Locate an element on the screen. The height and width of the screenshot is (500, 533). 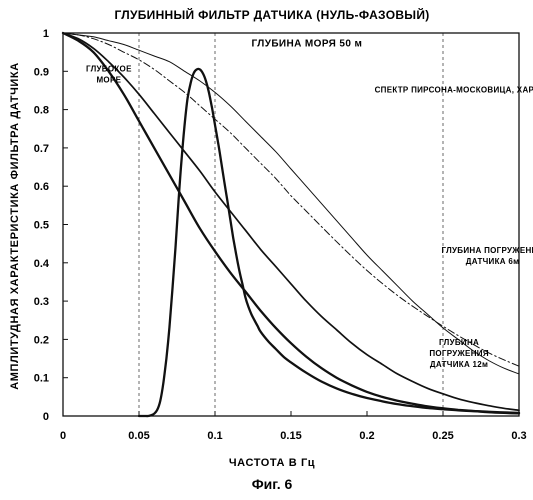
y-tick-label-7: 0.7 is located at coordinates (41, 149).